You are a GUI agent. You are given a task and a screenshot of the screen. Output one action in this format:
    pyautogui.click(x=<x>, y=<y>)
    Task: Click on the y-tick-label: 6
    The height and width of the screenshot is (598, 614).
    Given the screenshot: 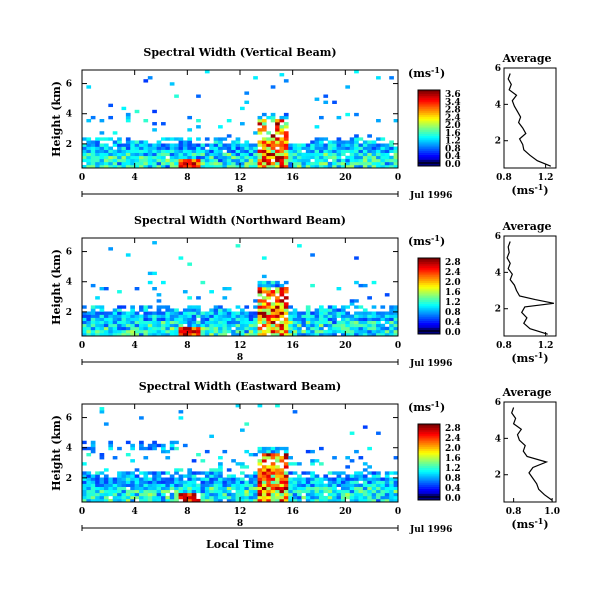 What is the action you would take?
    pyautogui.click(x=69, y=419)
    